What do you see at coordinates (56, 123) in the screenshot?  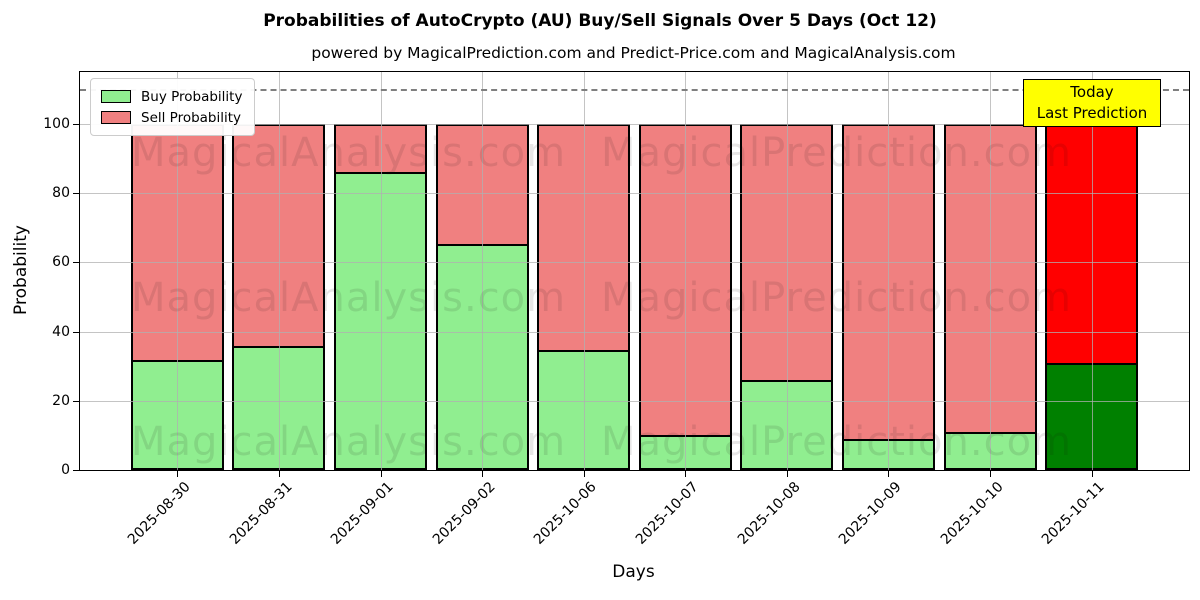 I see `y-tick-label-100: 100` at bounding box center [56, 123].